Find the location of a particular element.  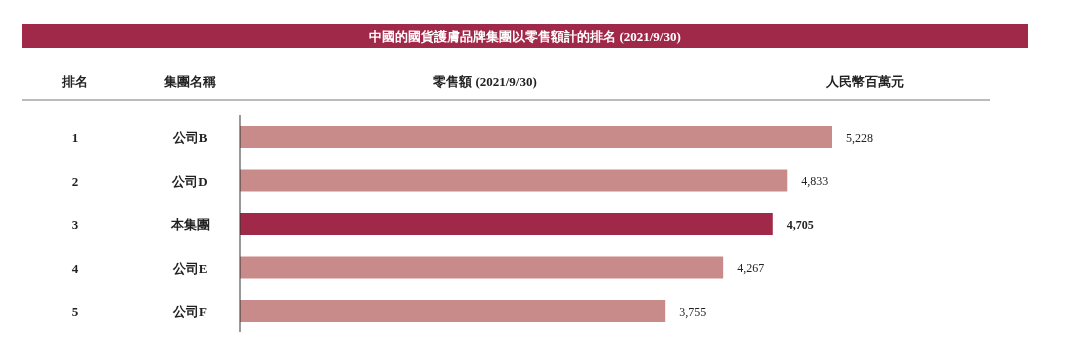

text: 2 is located at coordinates (75, 181).